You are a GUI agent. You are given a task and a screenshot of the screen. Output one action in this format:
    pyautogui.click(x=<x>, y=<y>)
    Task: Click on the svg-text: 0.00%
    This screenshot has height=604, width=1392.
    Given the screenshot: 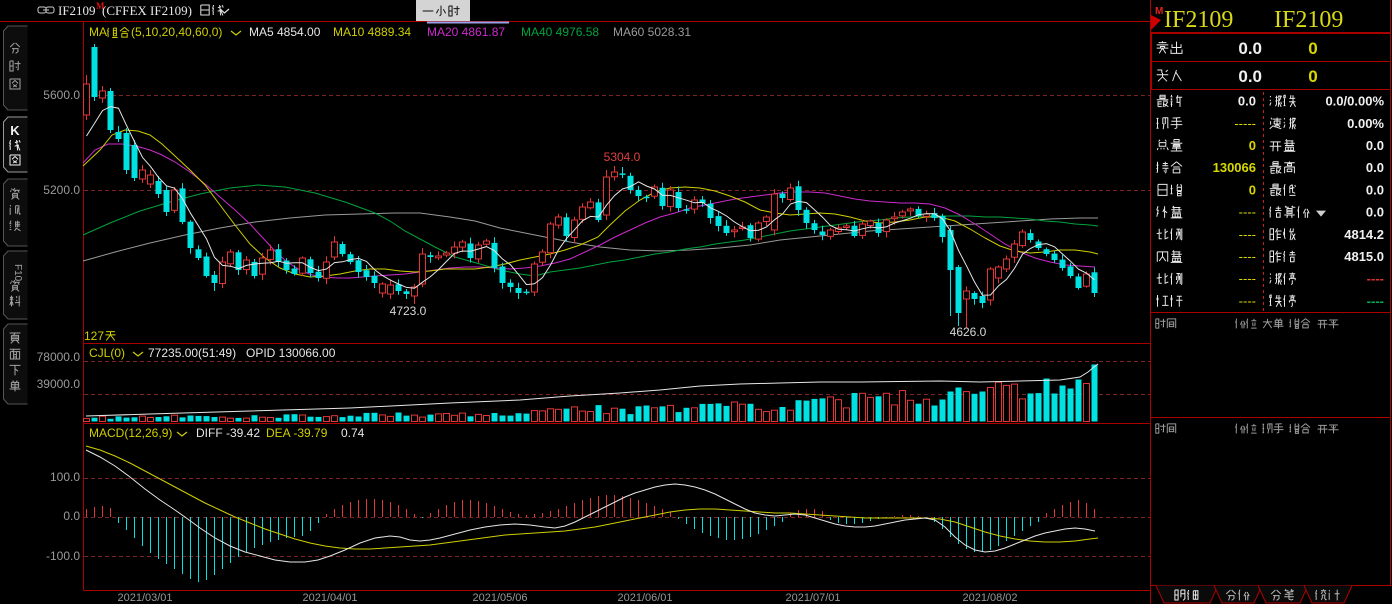 What is the action you would take?
    pyautogui.click(x=1365, y=123)
    